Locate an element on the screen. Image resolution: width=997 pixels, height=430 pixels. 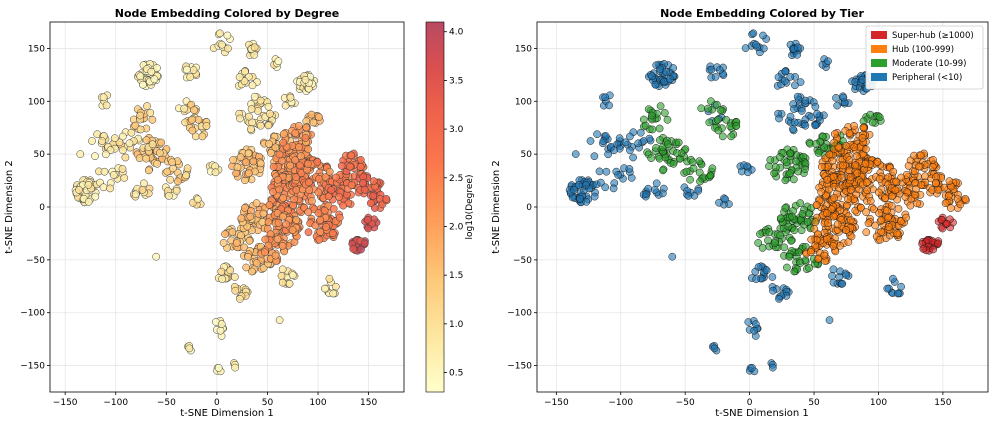
colorbar-tick-label: 1.5 is located at coordinates (456, 276).